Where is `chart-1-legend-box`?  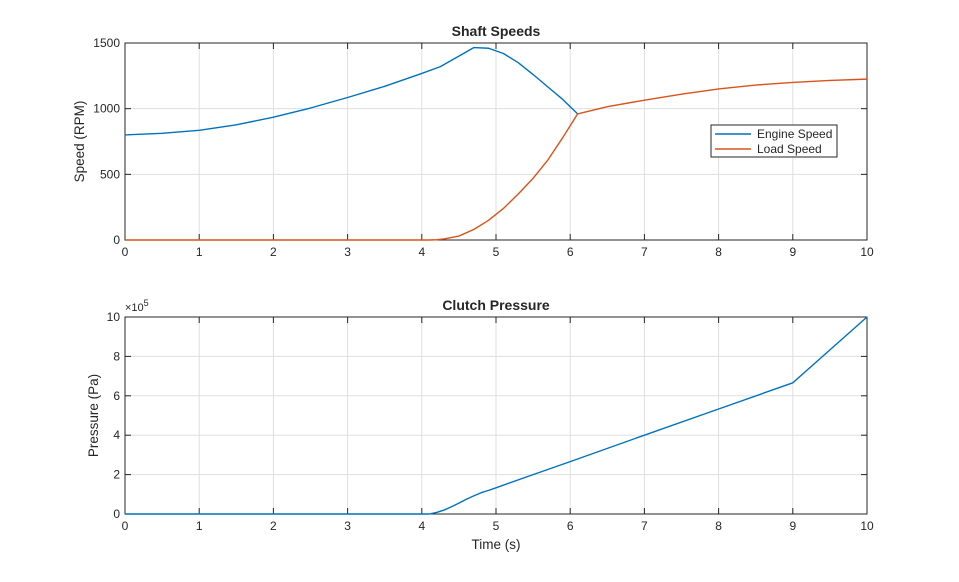
chart-1-legend-box is located at coordinates (774, 141).